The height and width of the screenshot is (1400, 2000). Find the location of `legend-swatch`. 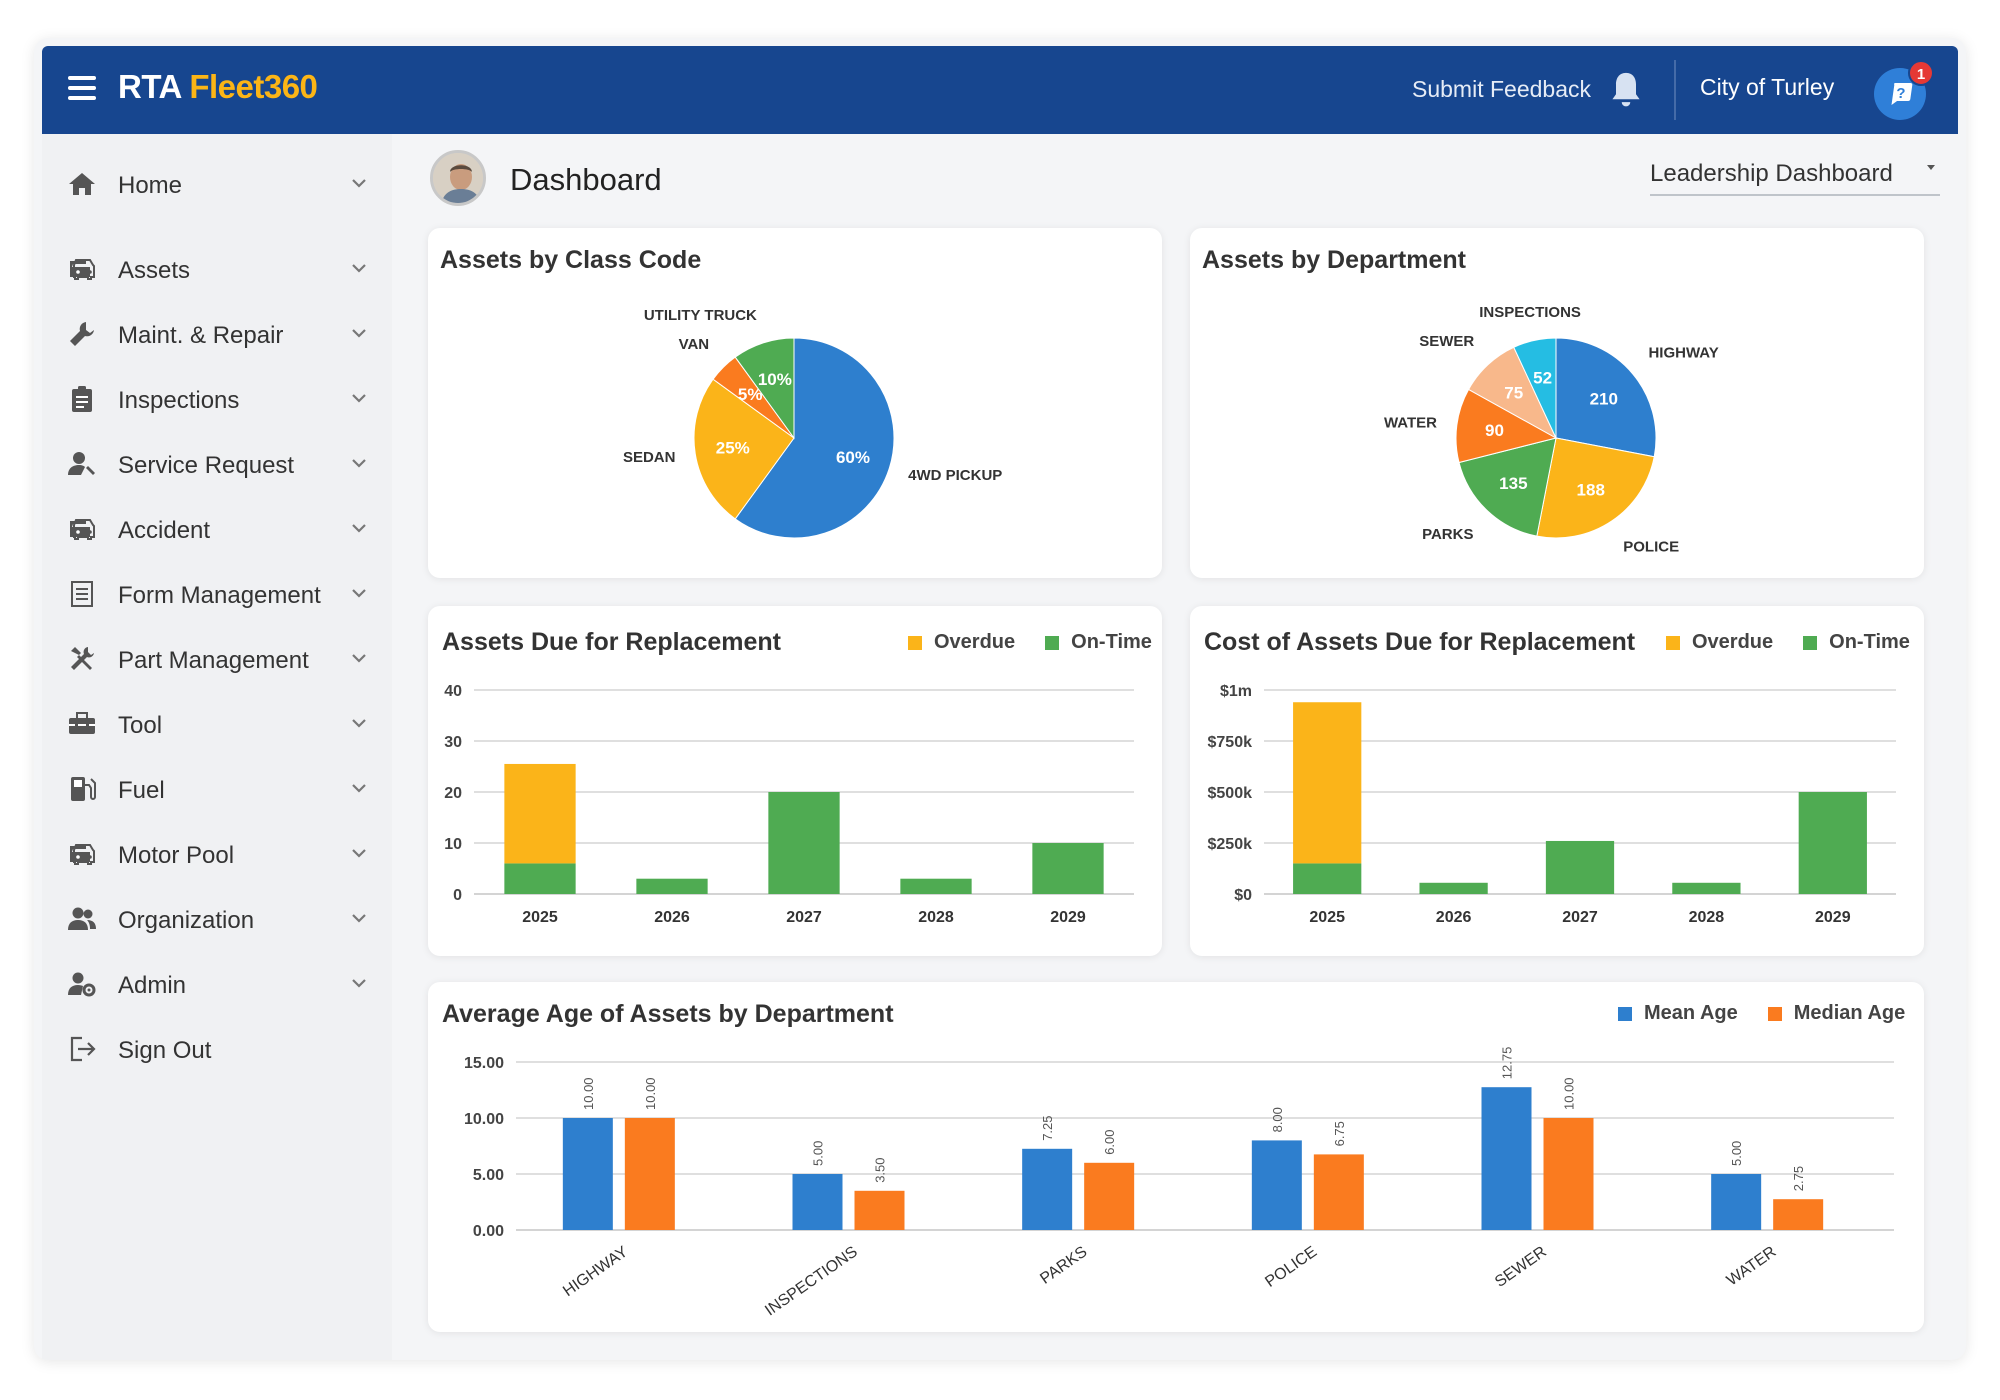

legend-swatch is located at coordinates (1625, 1013).